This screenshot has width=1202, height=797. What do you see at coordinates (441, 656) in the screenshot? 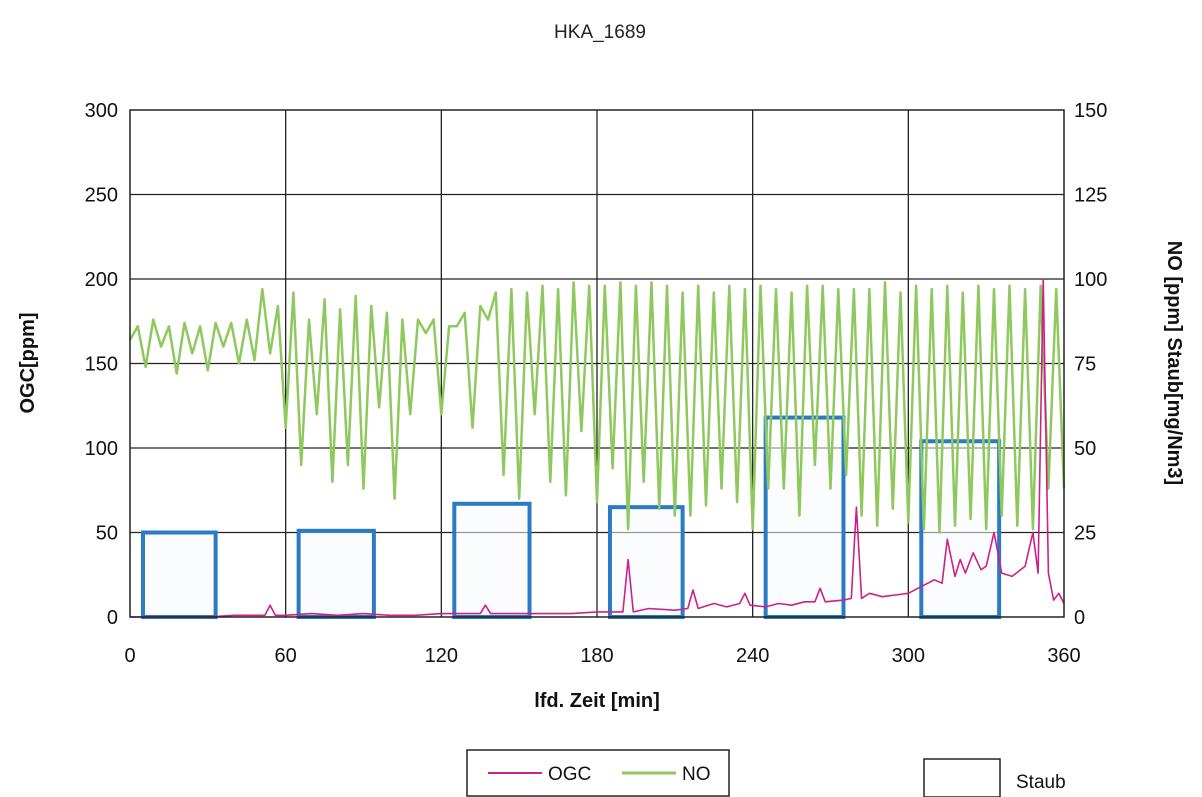
I see `x-tick-label: 120` at bounding box center [441, 656].